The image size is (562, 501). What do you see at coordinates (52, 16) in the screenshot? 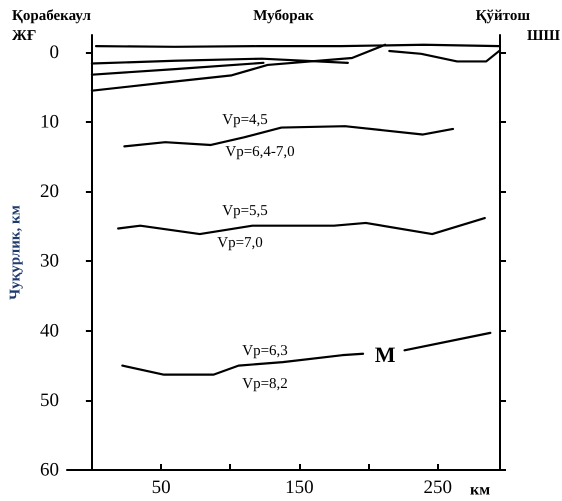
I see `text: Қорабекаул` at bounding box center [52, 16].